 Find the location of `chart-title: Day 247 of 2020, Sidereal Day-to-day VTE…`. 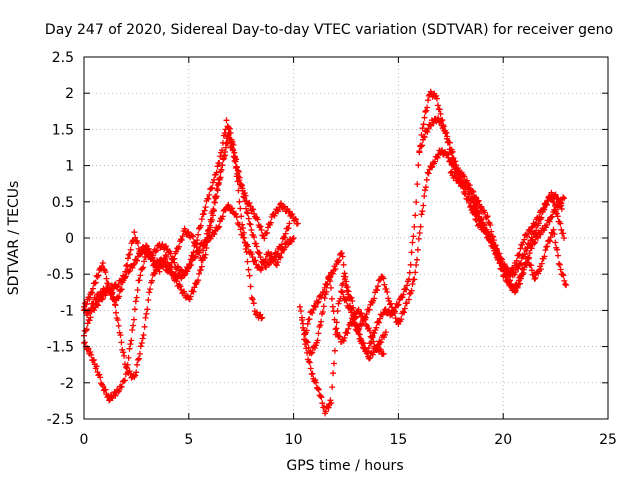

chart-title: Day 247 of 2020, Sidereal Day-to-day VTE… is located at coordinates (329, 30).